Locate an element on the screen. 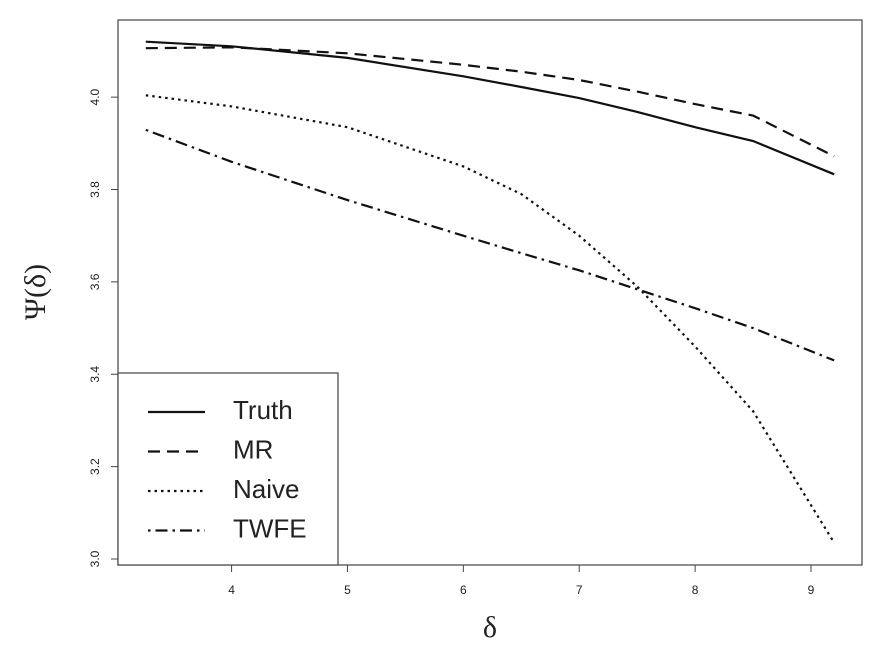 Image resolution: width=885 pixels, height=670 pixels. y-axis-title: Ψ(δ) is located at coordinates (35, 292).